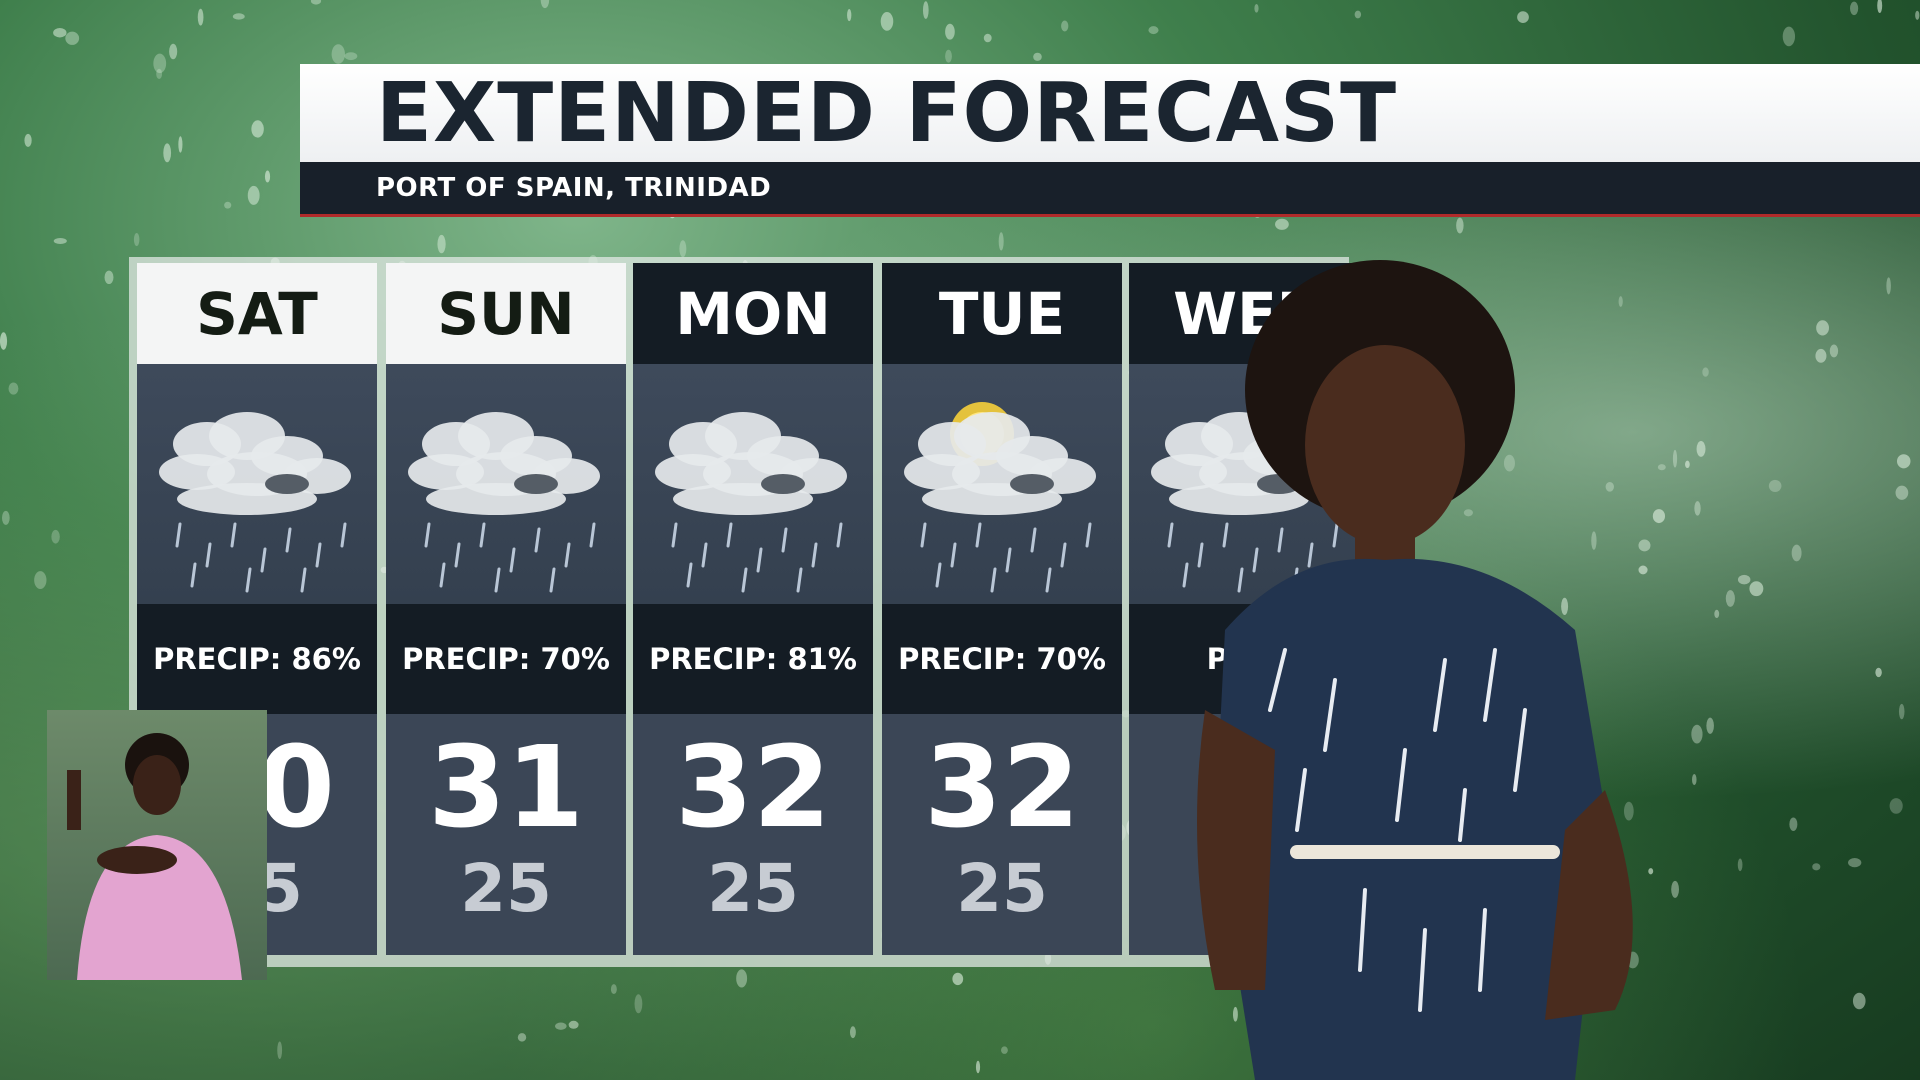  What do you see at coordinates (753, 659) in the screenshot?
I see `precip-chance: PRECIP: 81%` at bounding box center [753, 659].